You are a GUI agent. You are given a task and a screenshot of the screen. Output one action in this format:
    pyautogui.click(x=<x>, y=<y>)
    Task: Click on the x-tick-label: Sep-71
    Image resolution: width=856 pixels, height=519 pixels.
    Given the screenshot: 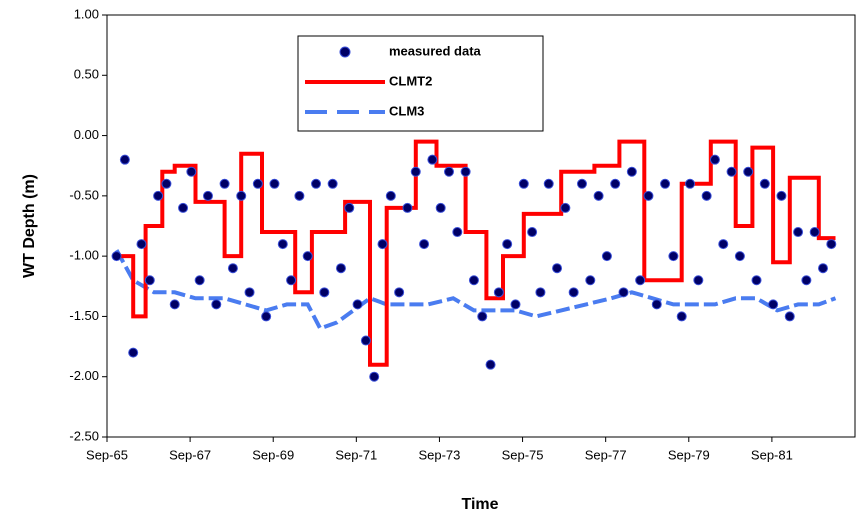 What is the action you would take?
    pyautogui.click(x=356, y=454)
    